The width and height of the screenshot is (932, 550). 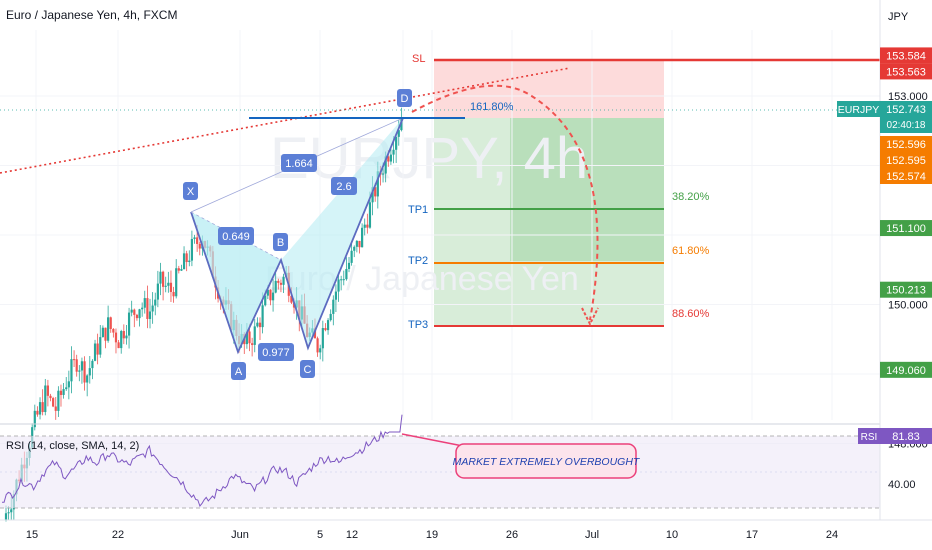 What do you see at coordinates (590, 317) in the screenshot?
I see `projection-arrowhead` at bounding box center [590, 317].